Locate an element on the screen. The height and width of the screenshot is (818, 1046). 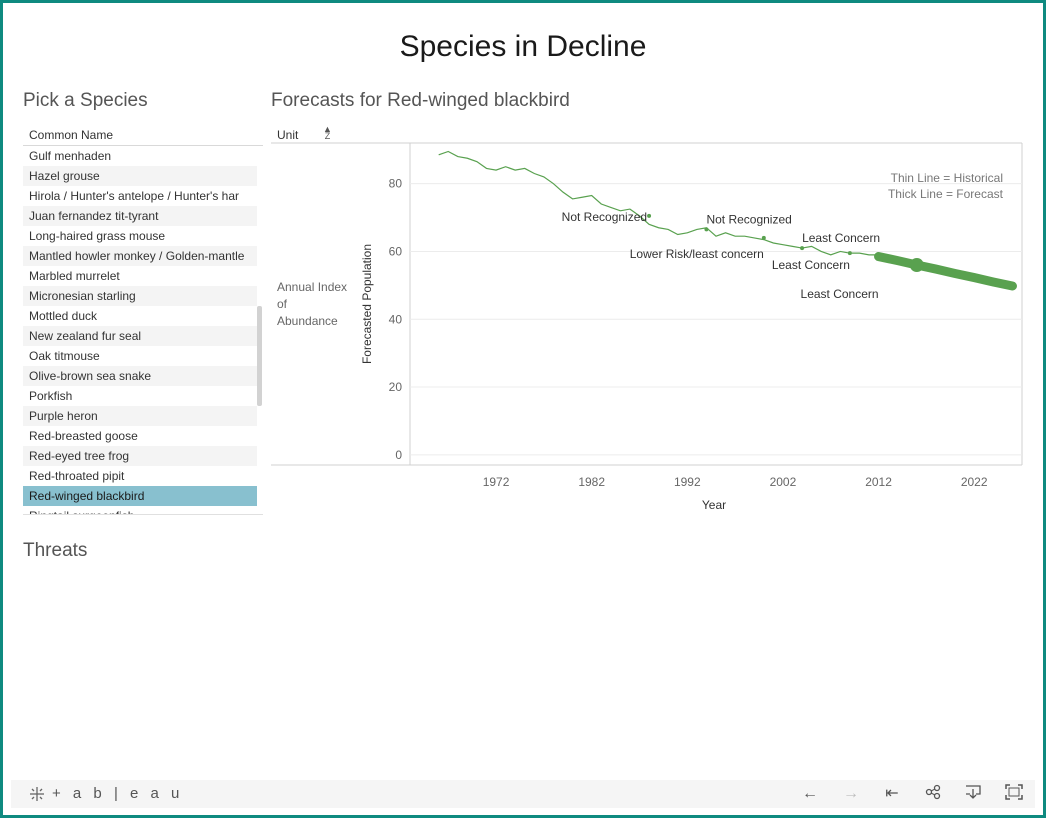
x-tick-label: 1992 is located at coordinates (687, 482).